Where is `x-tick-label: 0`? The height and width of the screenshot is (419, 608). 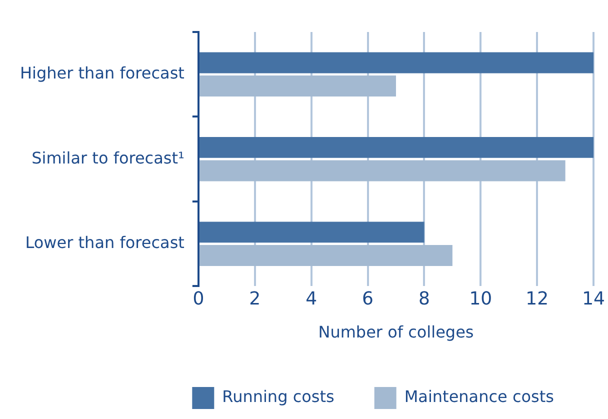 x-tick-label: 0 is located at coordinates (198, 299).